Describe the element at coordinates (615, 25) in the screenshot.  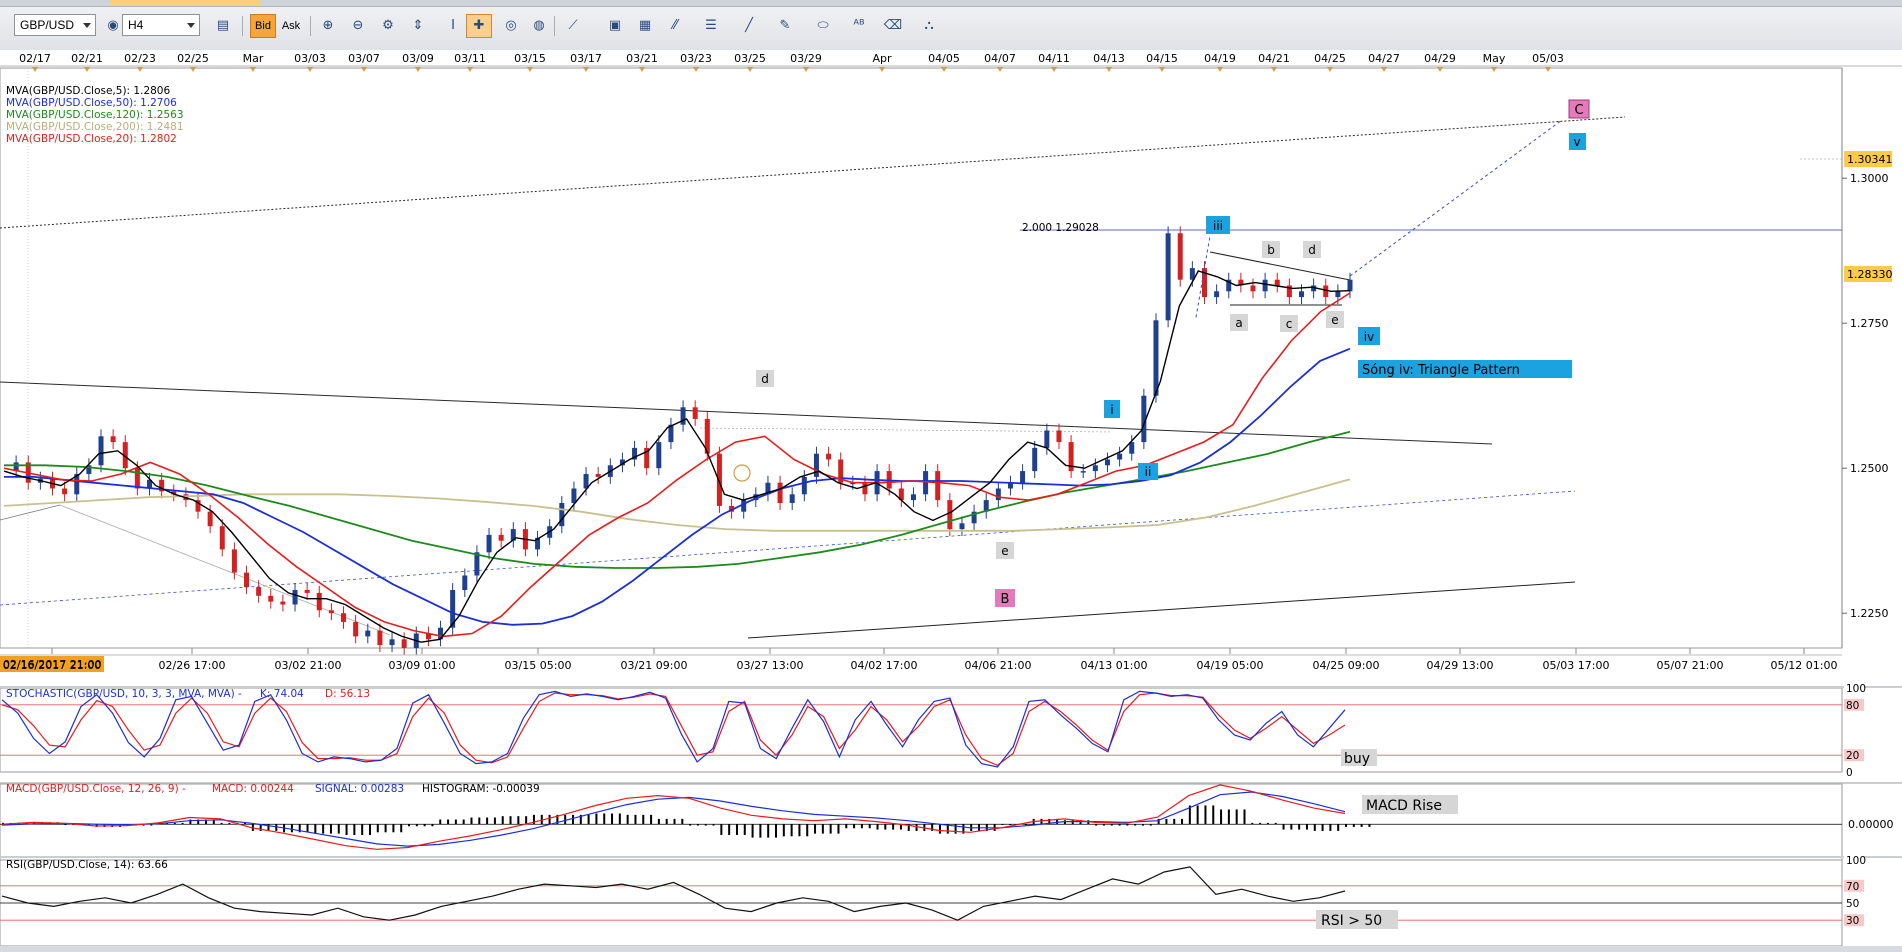
I see `picture-icon: ▣` at that location.